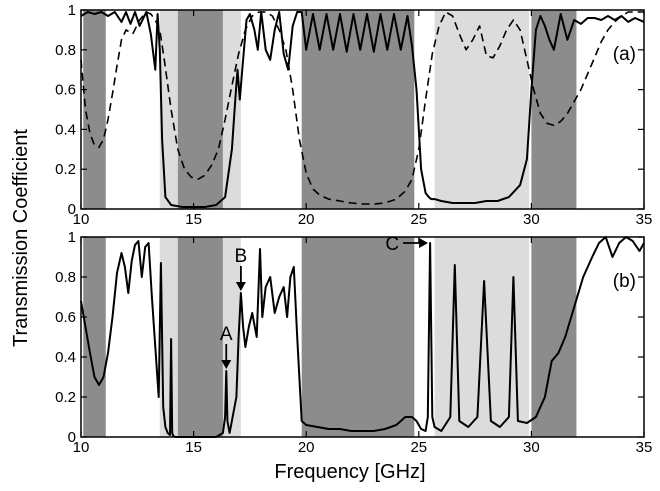 This screenshot has width=660, height=491. I want to click on y-axis-label: Transmission Coefficient, so click(21, 238).